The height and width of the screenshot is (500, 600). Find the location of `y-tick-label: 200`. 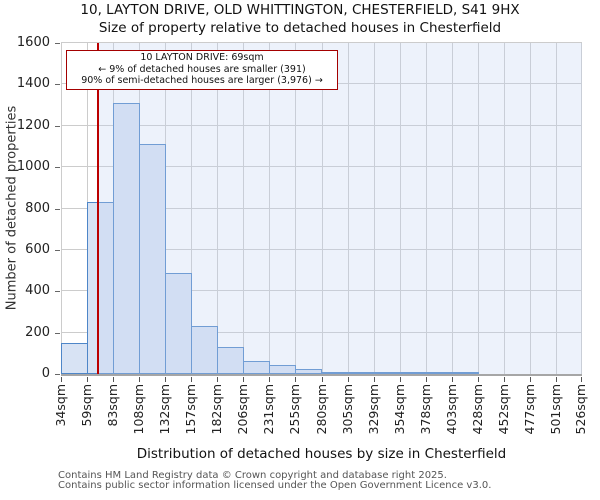

y-tick-label: 200 is located at coordinates (37, 332).